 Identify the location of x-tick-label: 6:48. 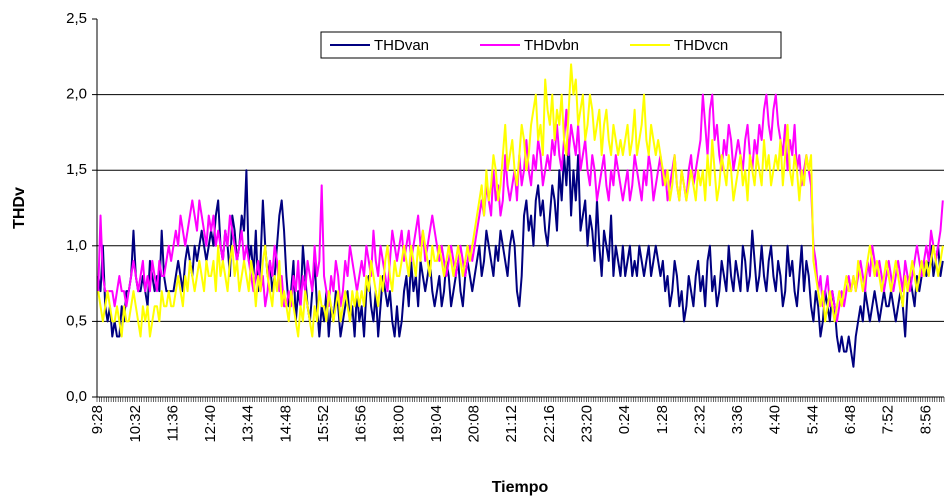
(850, 419).